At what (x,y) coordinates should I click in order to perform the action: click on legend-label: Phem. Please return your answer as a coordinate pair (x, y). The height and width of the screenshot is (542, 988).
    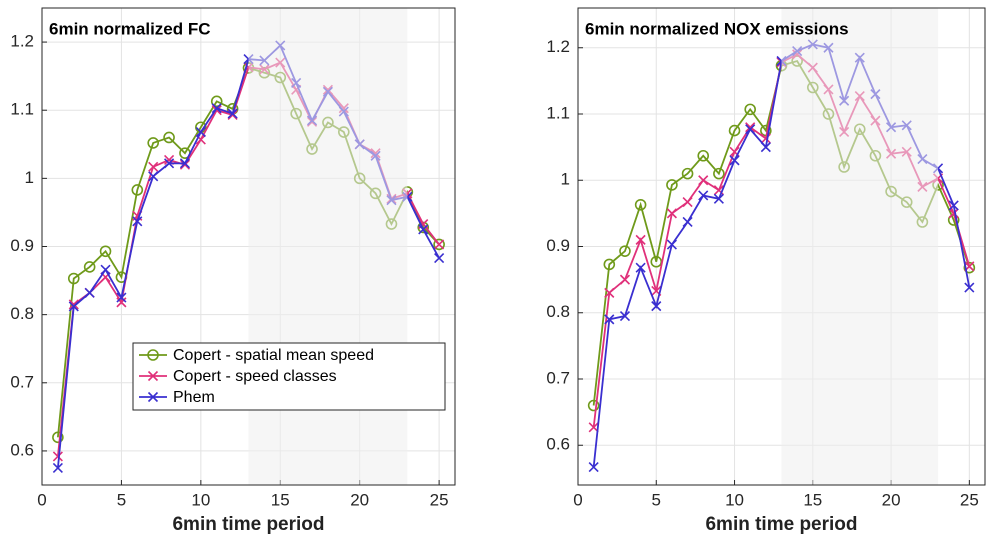
    Looking at the image, I should click on (194, 397).